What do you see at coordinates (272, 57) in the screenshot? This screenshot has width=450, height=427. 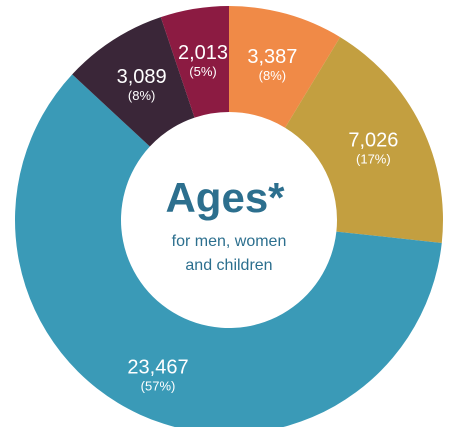 I see `slice-value-label-0: 3,387` at bounding box center [272, 57].